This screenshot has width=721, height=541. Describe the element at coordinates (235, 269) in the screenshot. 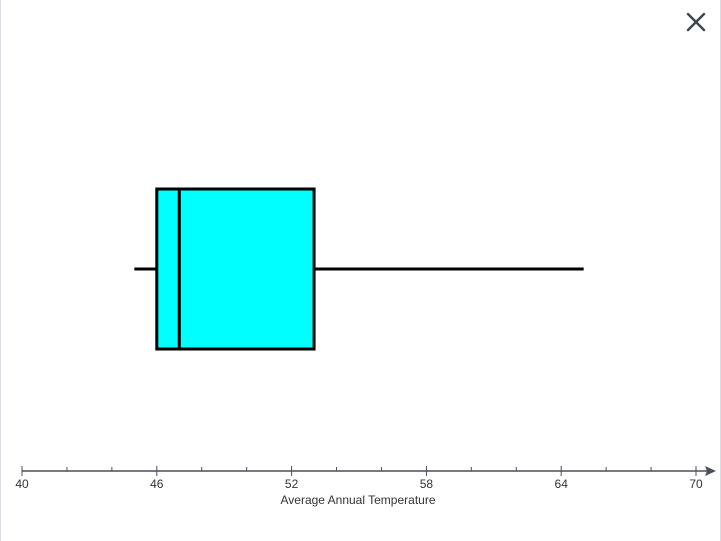

I see `interquartile-box` at that location.